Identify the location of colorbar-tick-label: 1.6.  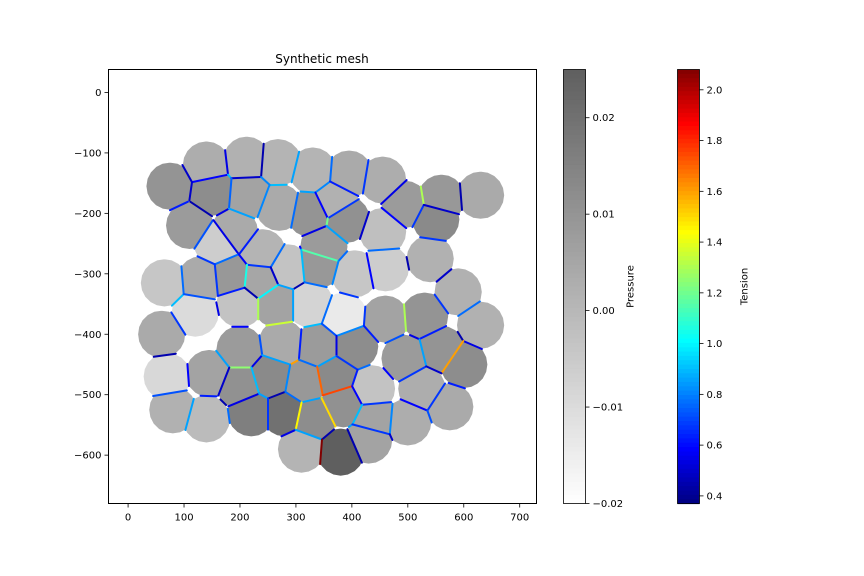
(715, 192).